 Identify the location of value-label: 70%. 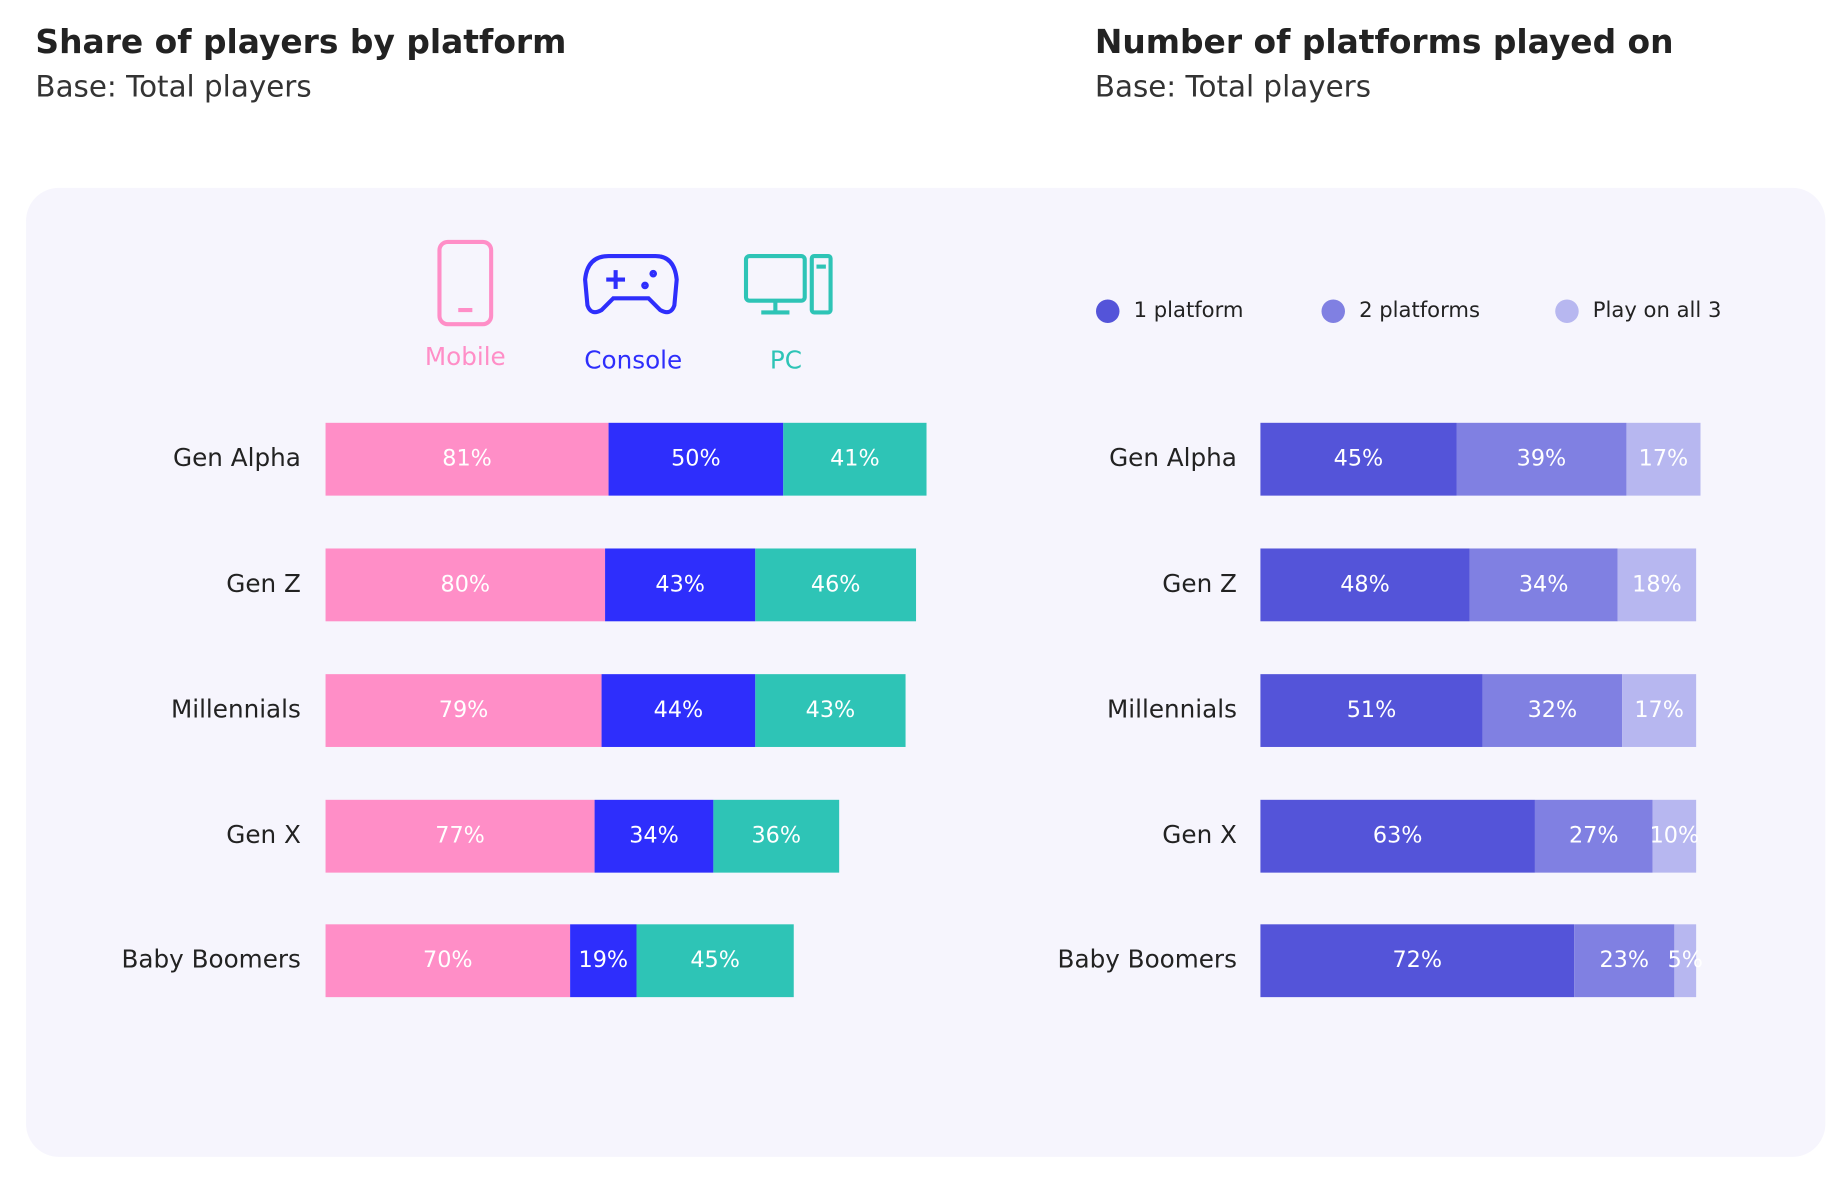
(448, 960).